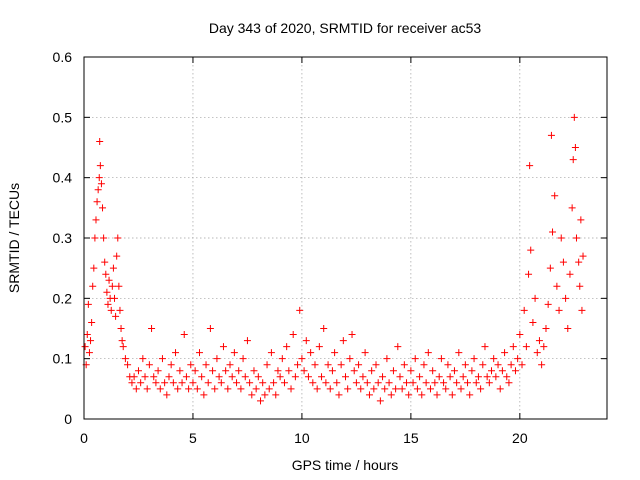 Image resolution: width=640 pixels, height=480 pixels. I want to click on y-tick-label: 0.4, so click(63, 178).